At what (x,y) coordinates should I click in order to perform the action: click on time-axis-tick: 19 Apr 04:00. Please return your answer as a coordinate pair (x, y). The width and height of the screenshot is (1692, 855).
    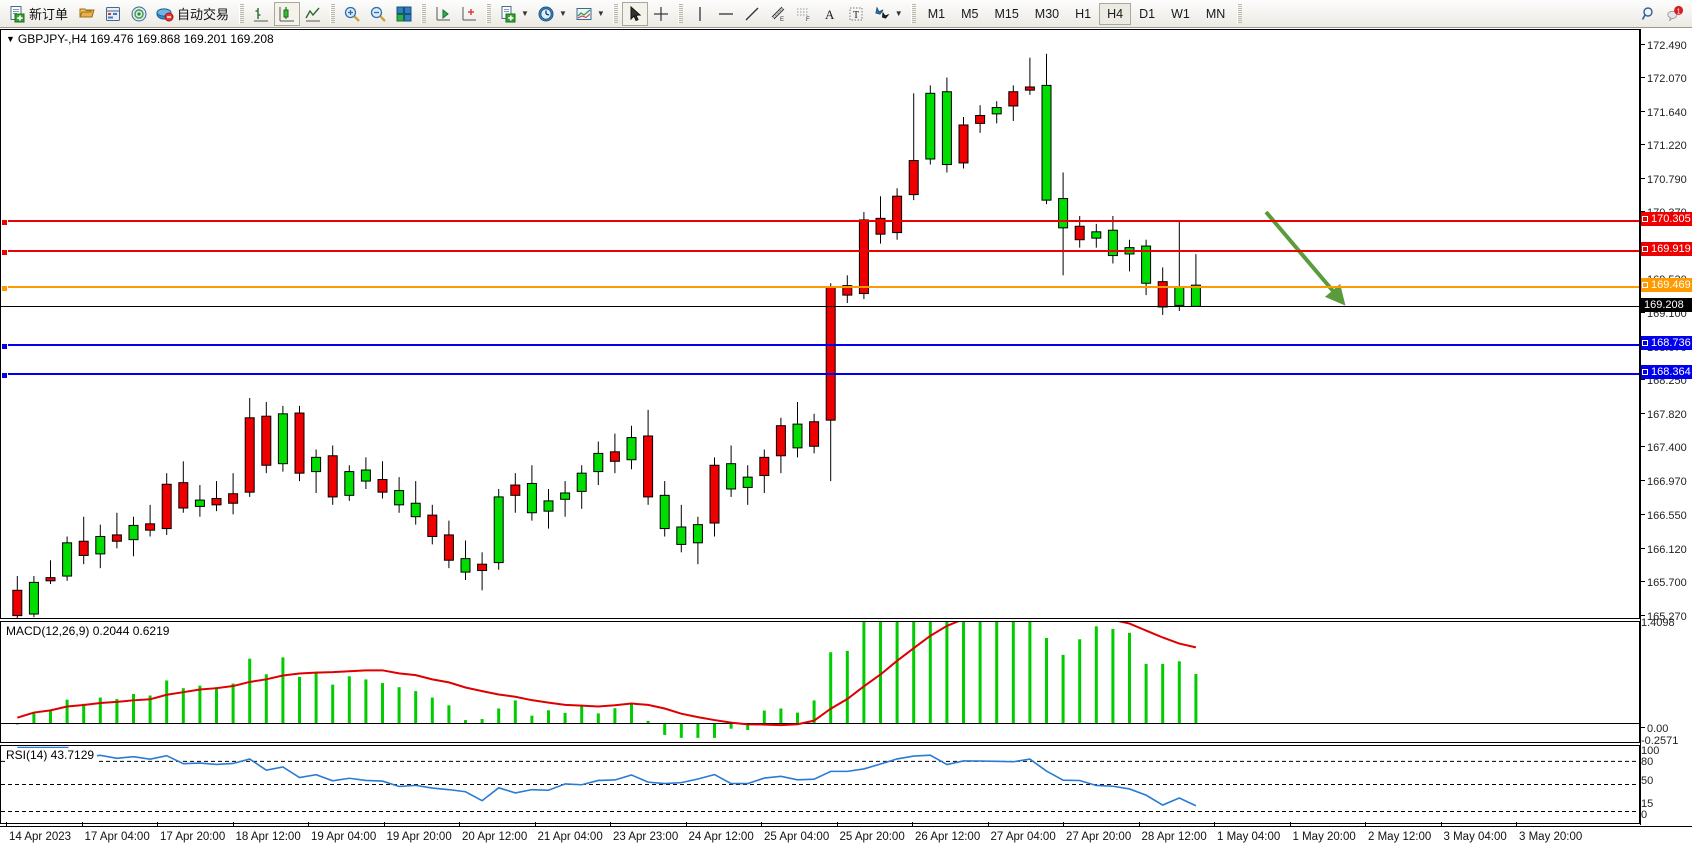
    Looking at the image, I should click on (344, 837).